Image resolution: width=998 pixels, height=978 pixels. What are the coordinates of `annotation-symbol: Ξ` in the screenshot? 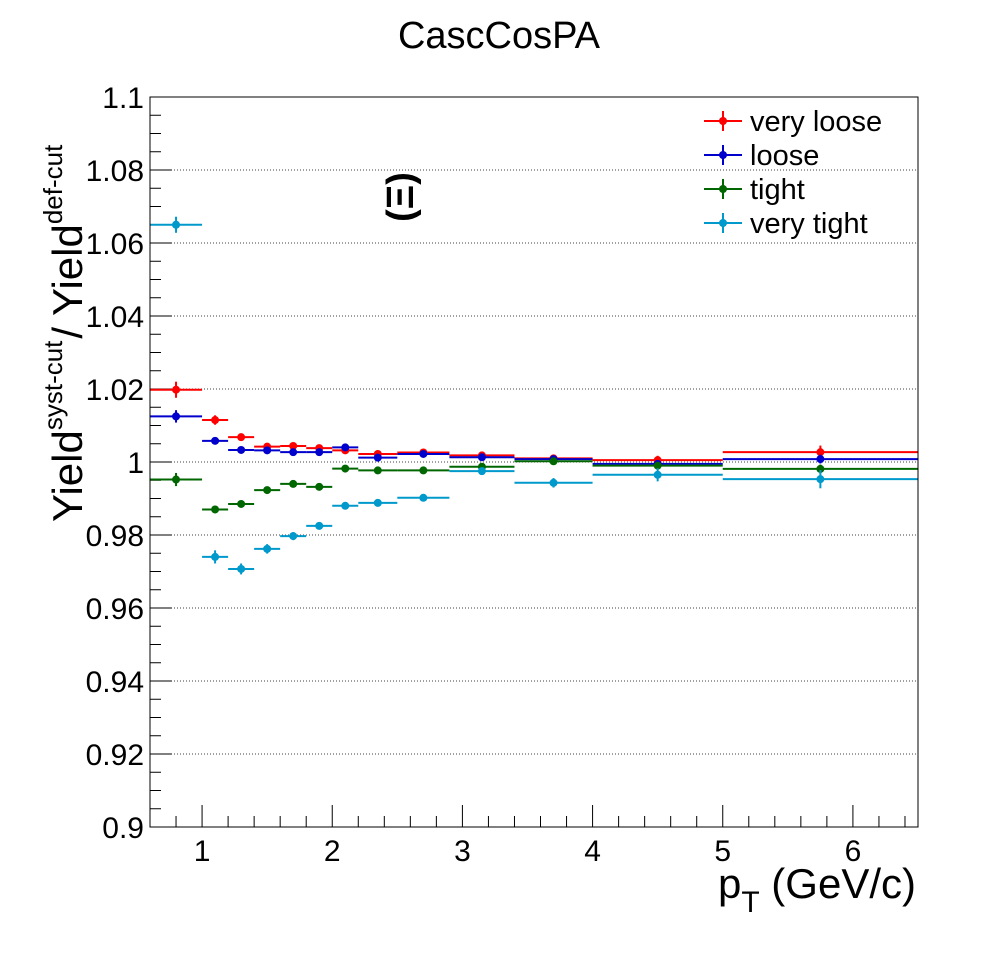 It's located at (401, 197).